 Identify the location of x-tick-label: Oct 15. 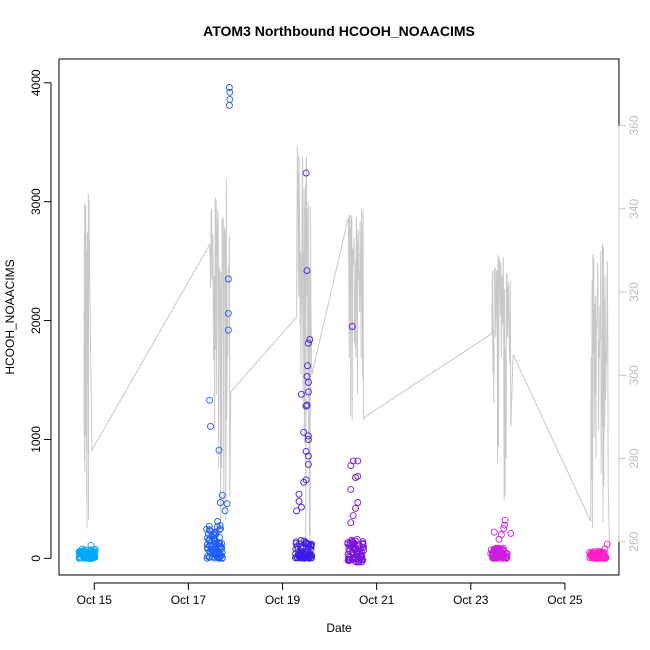
(95, 600).